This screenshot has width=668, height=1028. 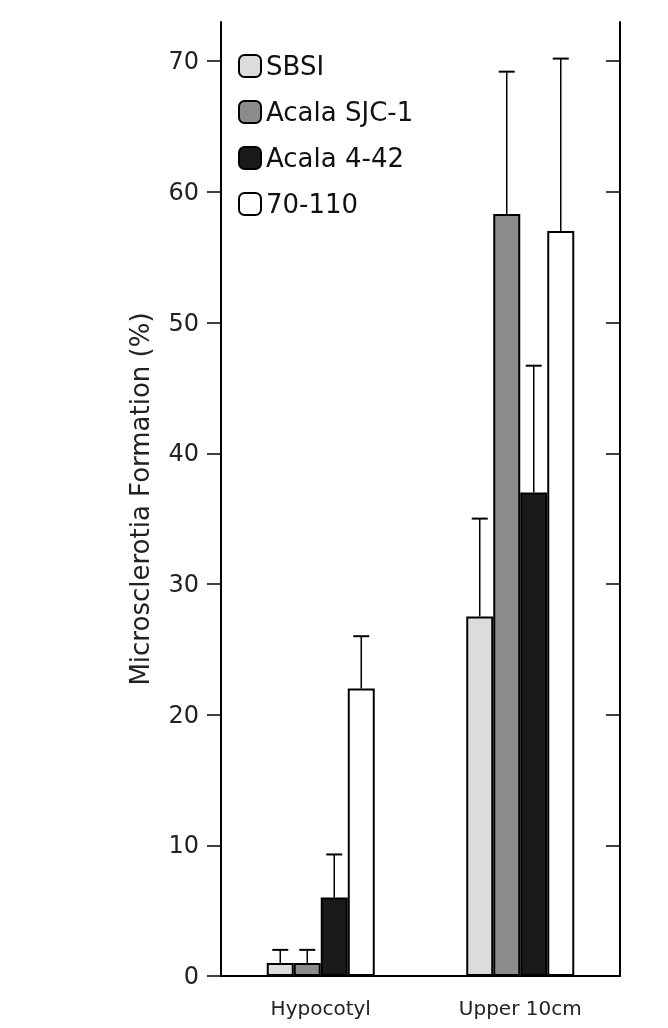 I want to click on legend-label: SBSI, so click(x=295, y=66).